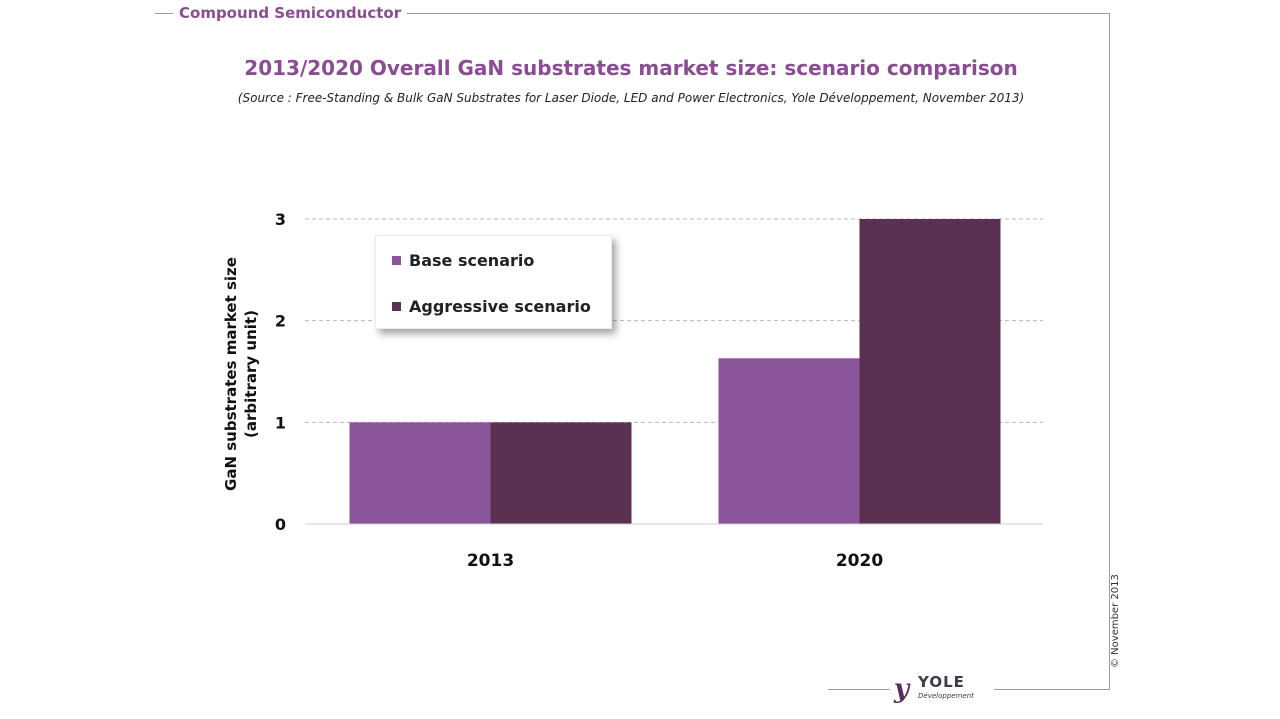 This screenshot has height=719, width=1280. What do you see at coordinates (396, 260) in the screenshot?
I see `legend-swatch-base` at bounding box center [396, 260].